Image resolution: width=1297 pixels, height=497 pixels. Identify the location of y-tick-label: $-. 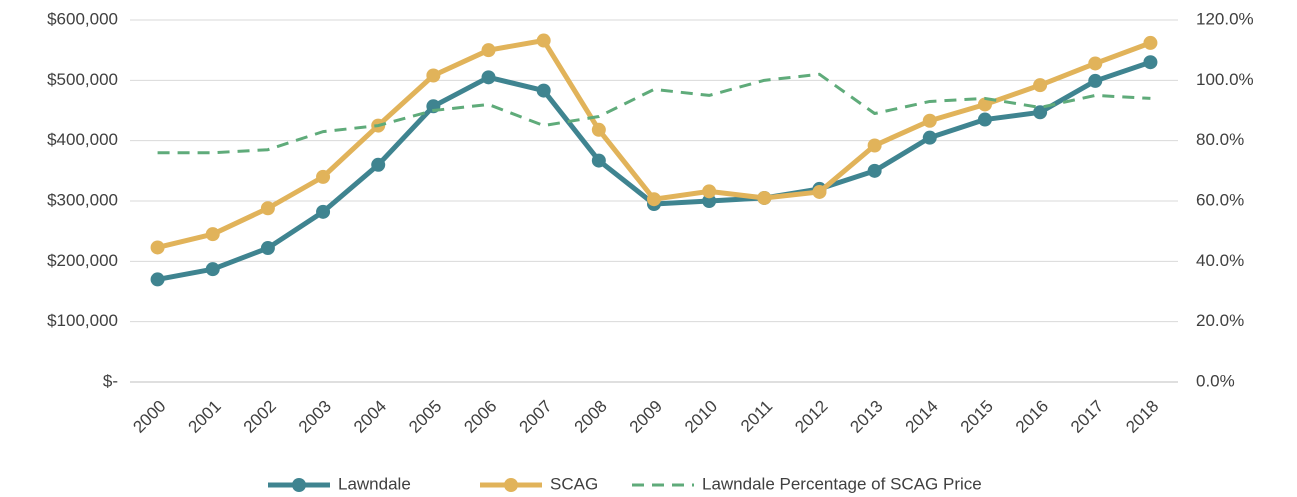
(110, 380).